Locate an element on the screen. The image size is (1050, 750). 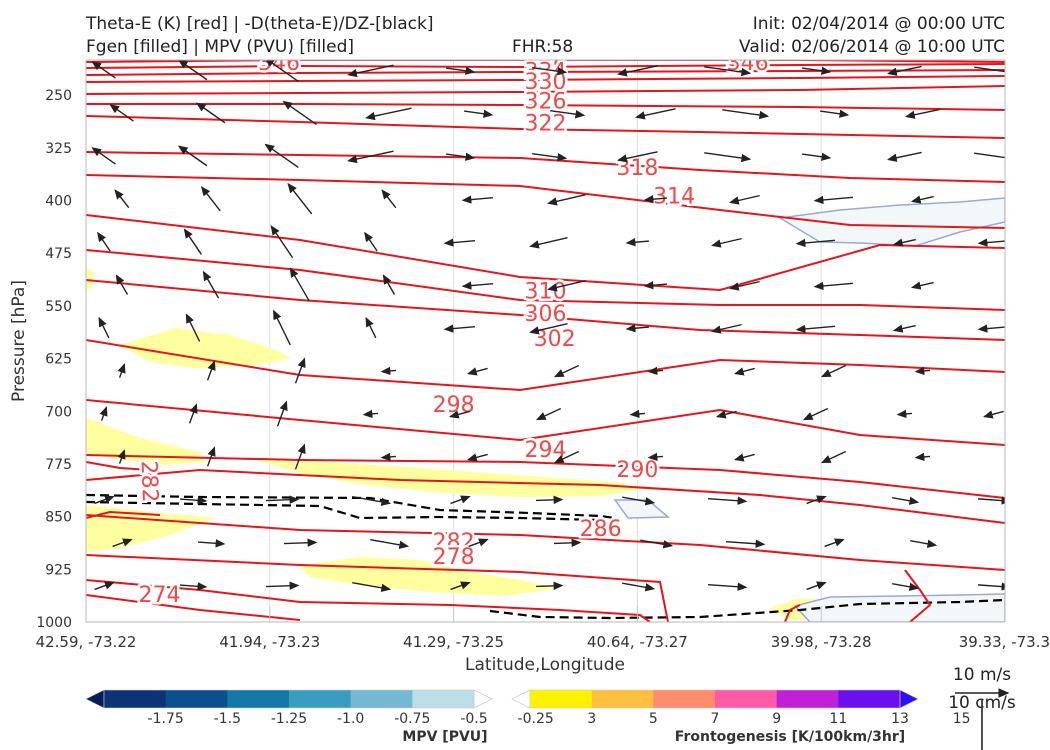
mpv-tick-label: -1.25 is located at coordinates (289, 719).